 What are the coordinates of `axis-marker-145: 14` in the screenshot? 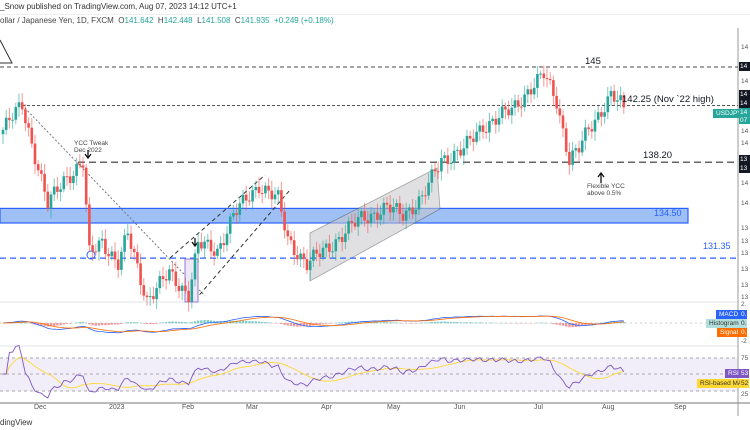 It's located at (744, 66).